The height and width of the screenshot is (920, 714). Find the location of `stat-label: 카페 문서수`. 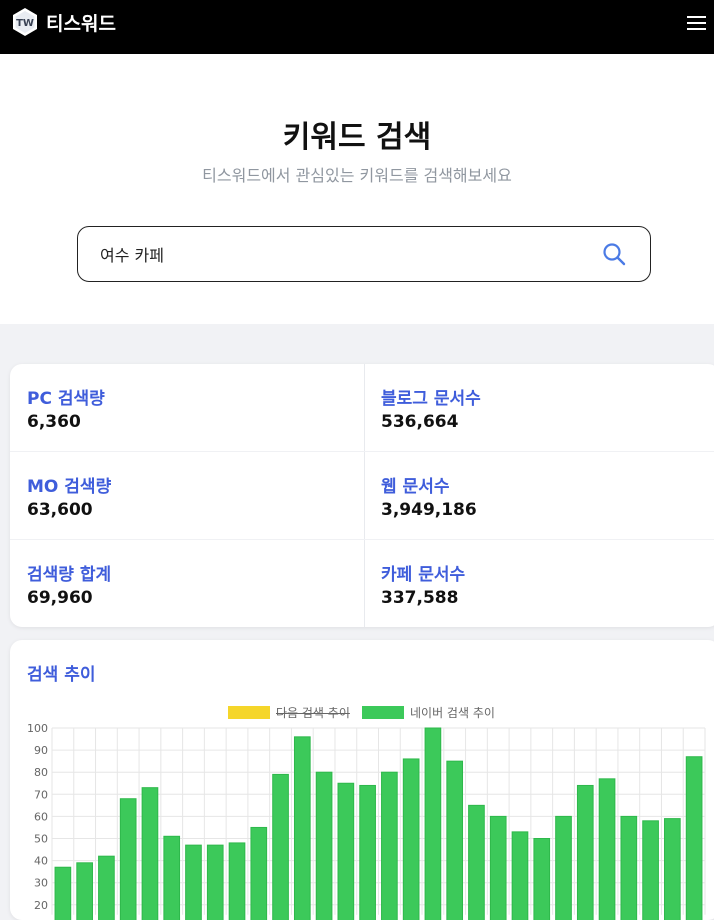

stat-label: 카페 문서수 is located at coordinates (423, 572).